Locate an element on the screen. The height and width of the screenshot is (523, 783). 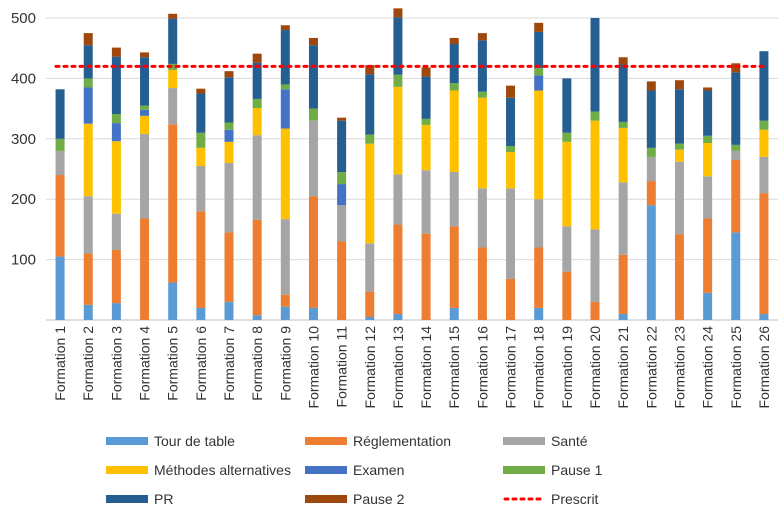
x-tick-label: Formation 15 is located at coordinates (454, 367).